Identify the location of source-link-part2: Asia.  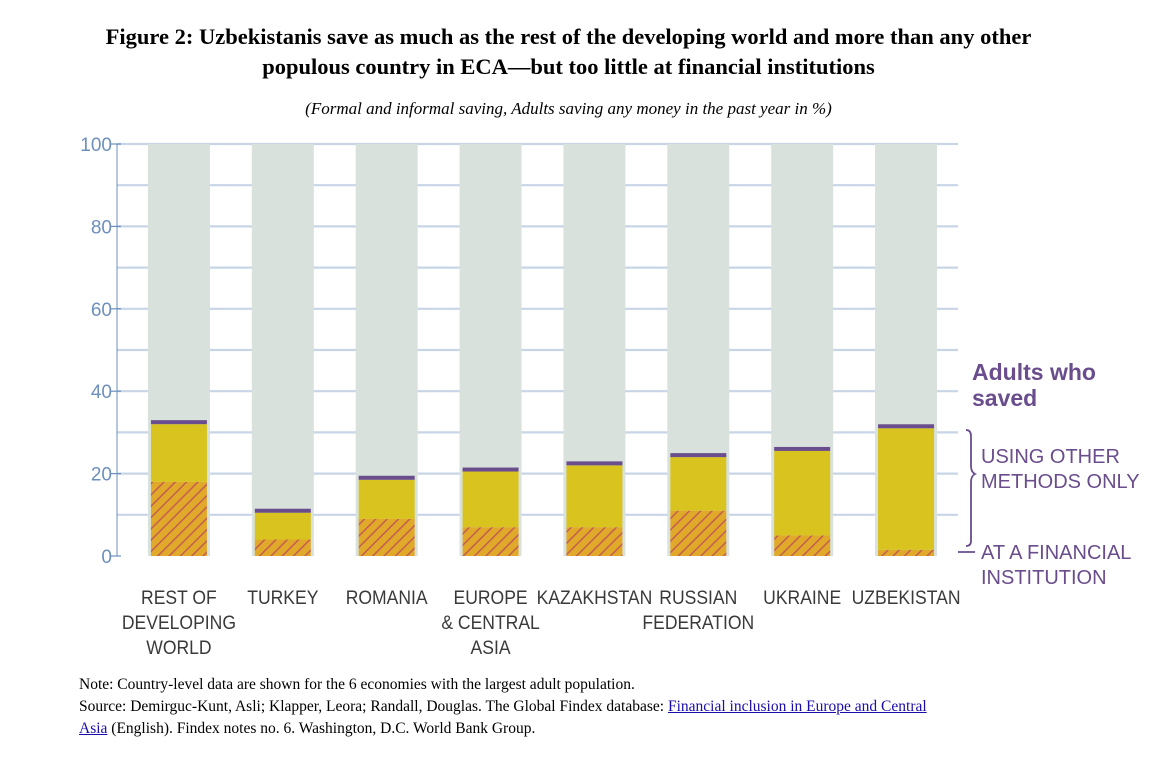
(93, 728).